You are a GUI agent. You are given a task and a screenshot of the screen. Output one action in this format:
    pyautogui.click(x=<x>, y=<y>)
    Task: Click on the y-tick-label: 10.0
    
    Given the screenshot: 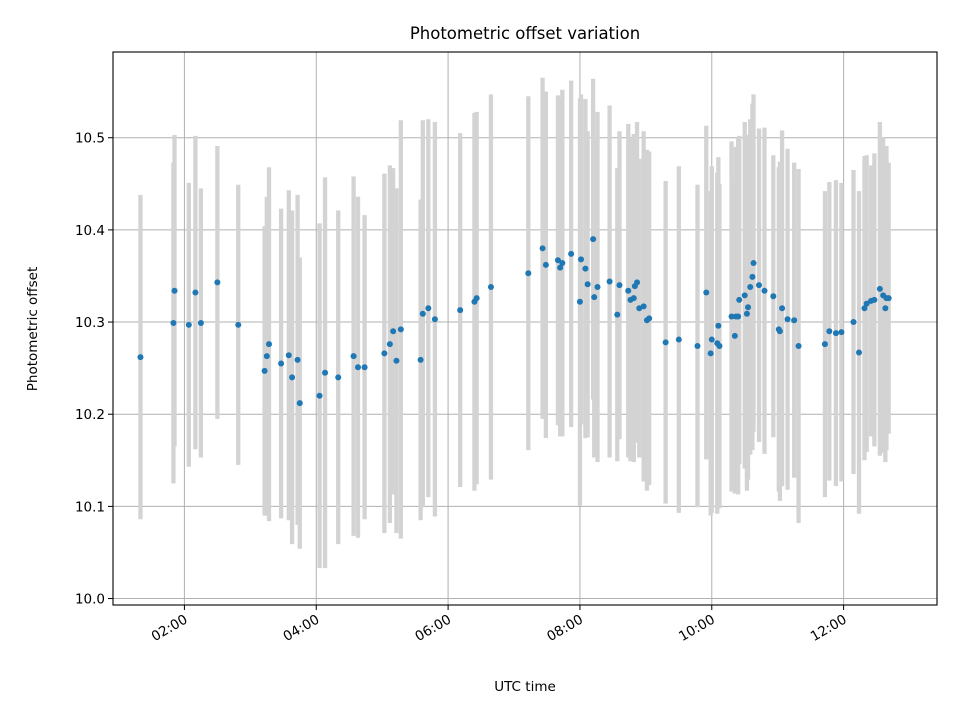 What is the action you would take?
    pyautogui.click(x=90, y=600)
    